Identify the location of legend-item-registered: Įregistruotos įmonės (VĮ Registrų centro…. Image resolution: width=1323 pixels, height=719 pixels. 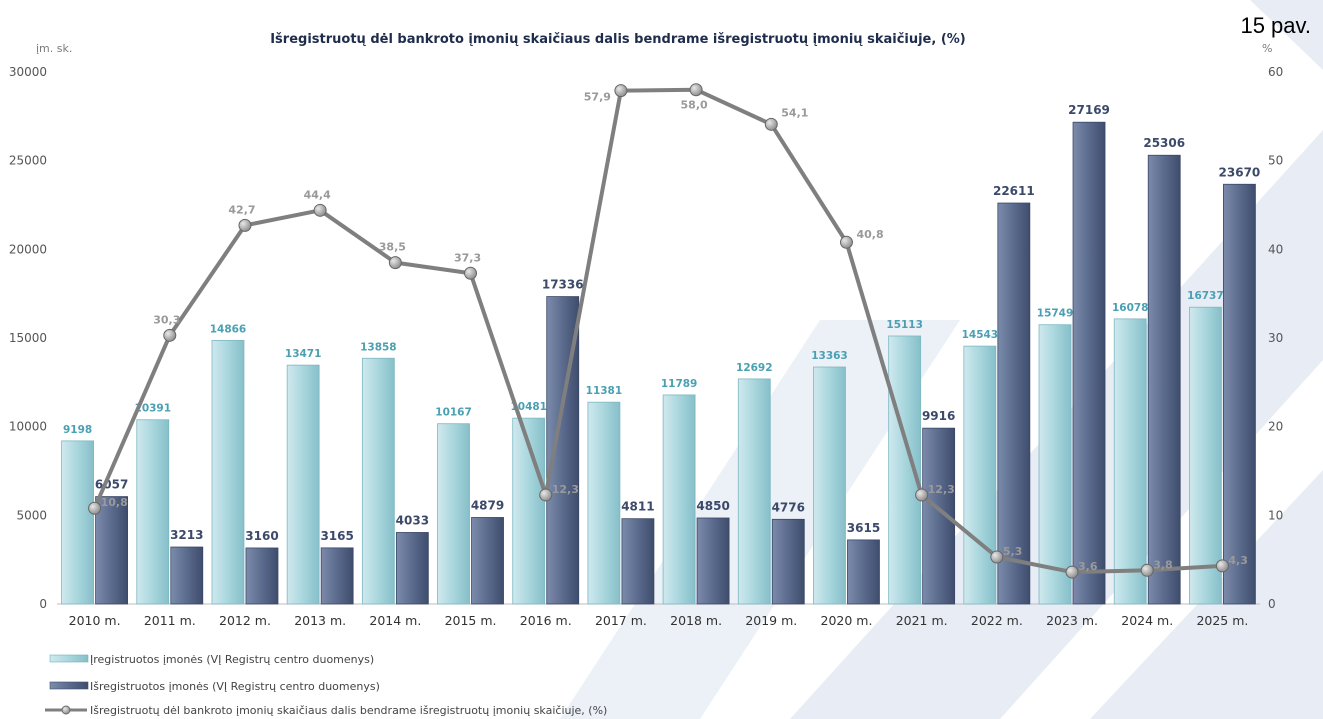
(211, 659).